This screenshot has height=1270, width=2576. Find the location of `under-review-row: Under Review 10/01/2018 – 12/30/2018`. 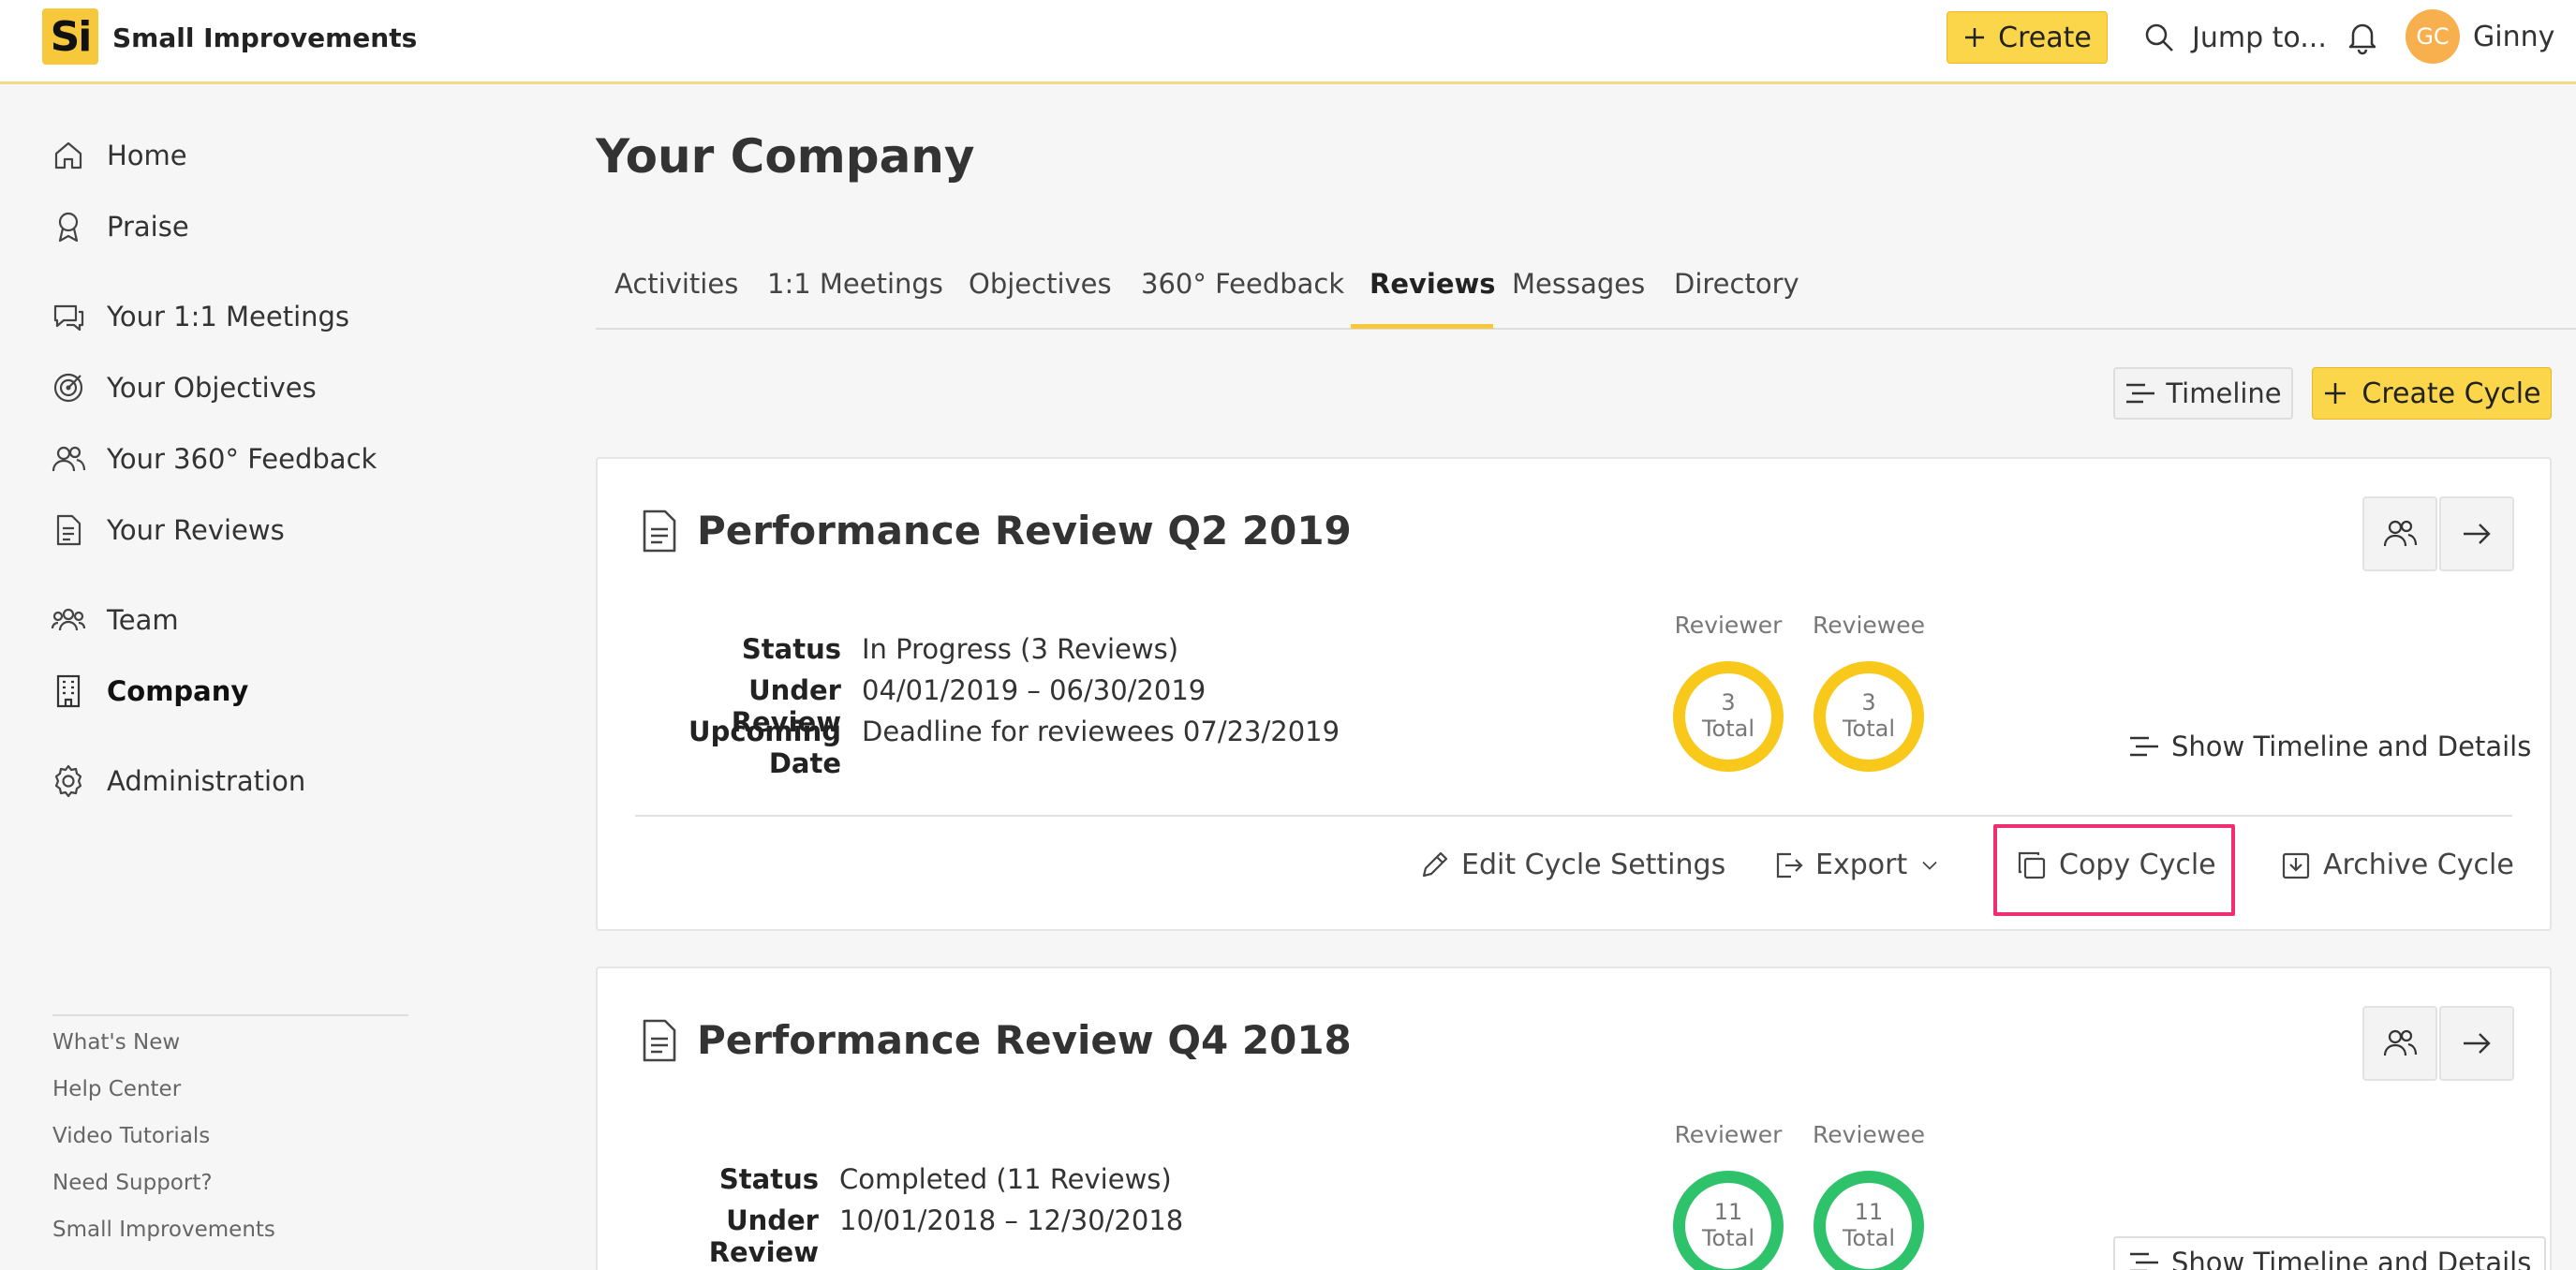

under-review-row: Under Review 10/01/2018 – 12/30/2018 is located at coordinates (909, 1236).